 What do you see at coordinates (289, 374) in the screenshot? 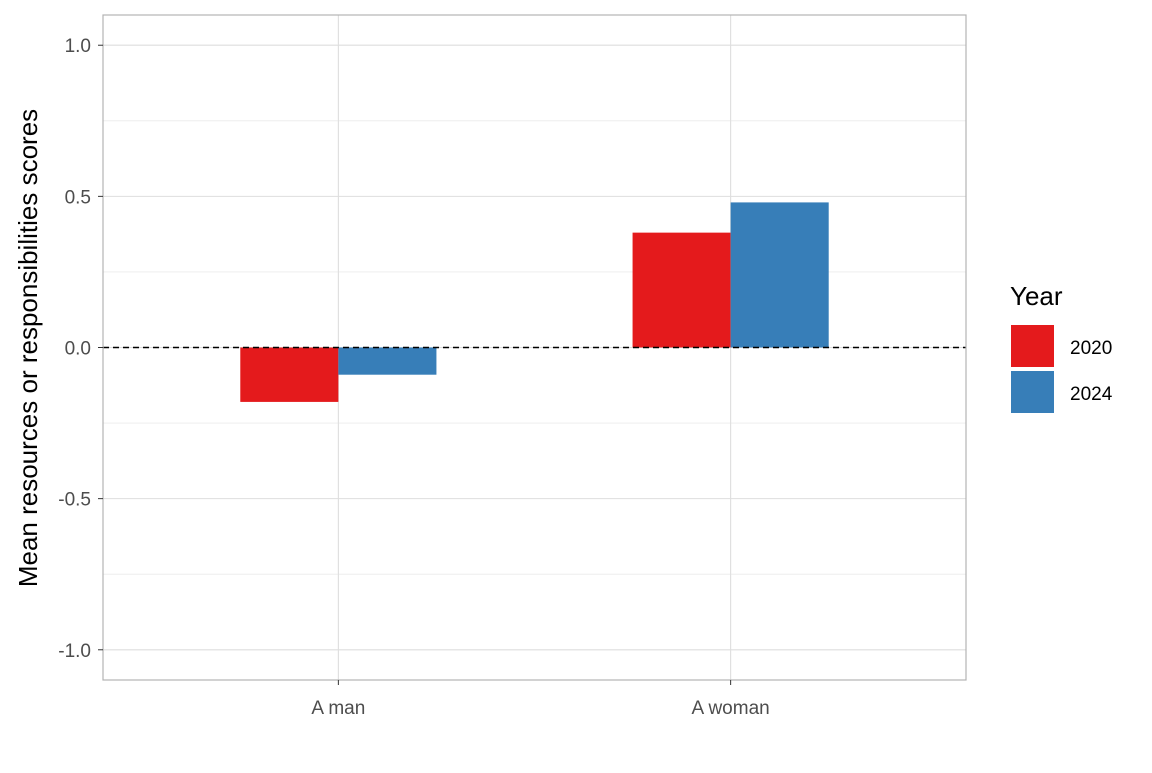
I see `bar-2020-a-man` at bounding box center [289, 374].